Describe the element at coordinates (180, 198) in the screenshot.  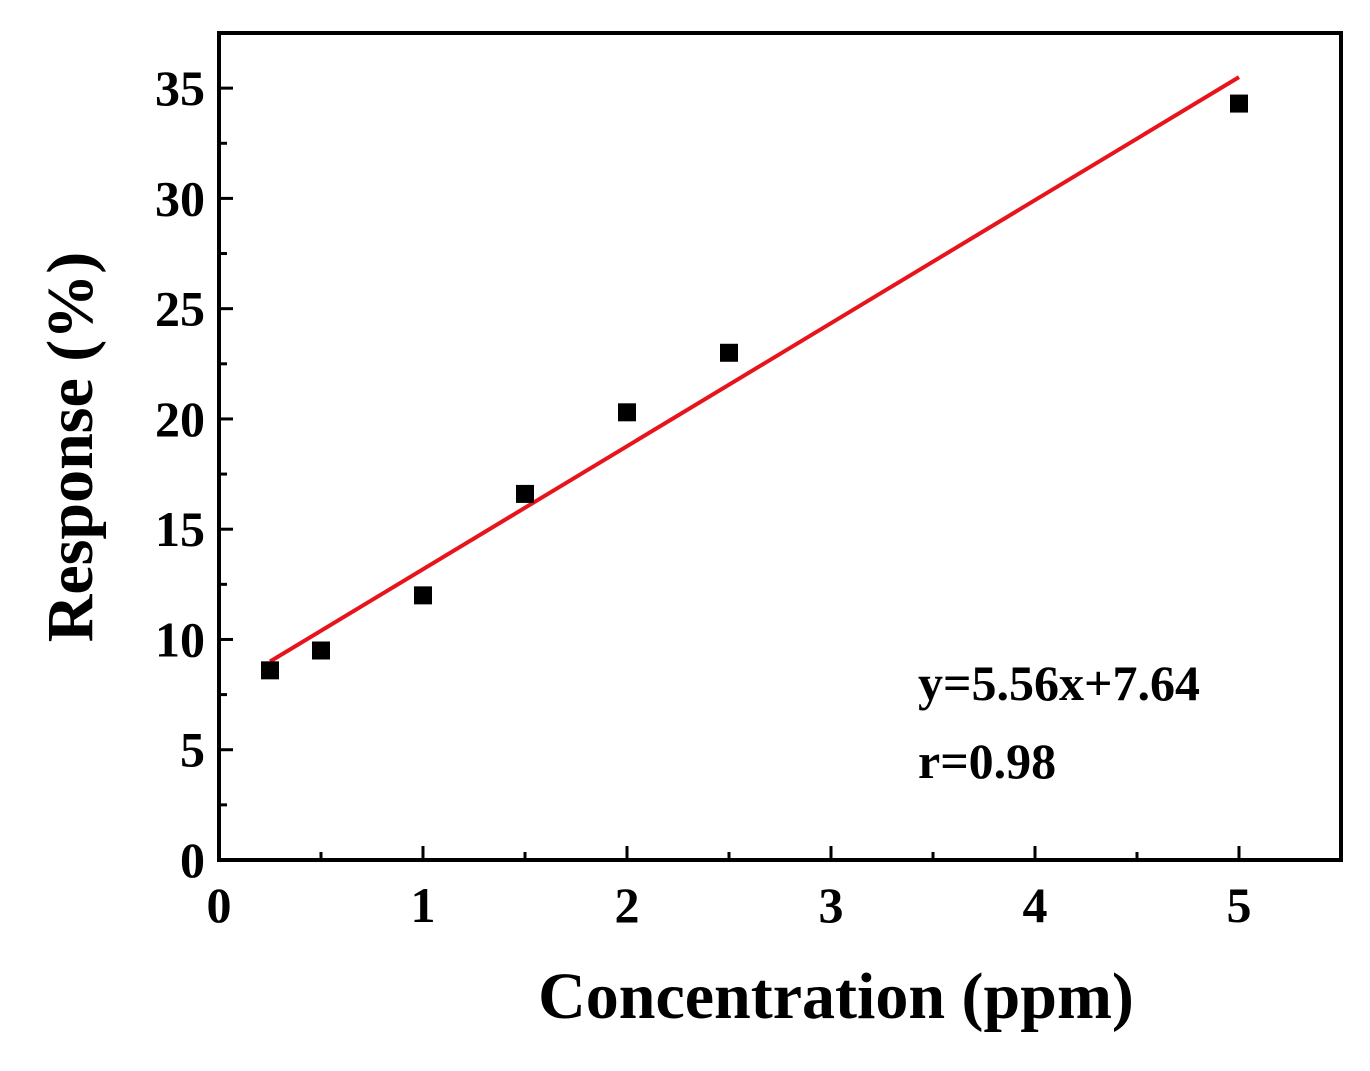
I see `y-tick-label-6: 30` at that location.